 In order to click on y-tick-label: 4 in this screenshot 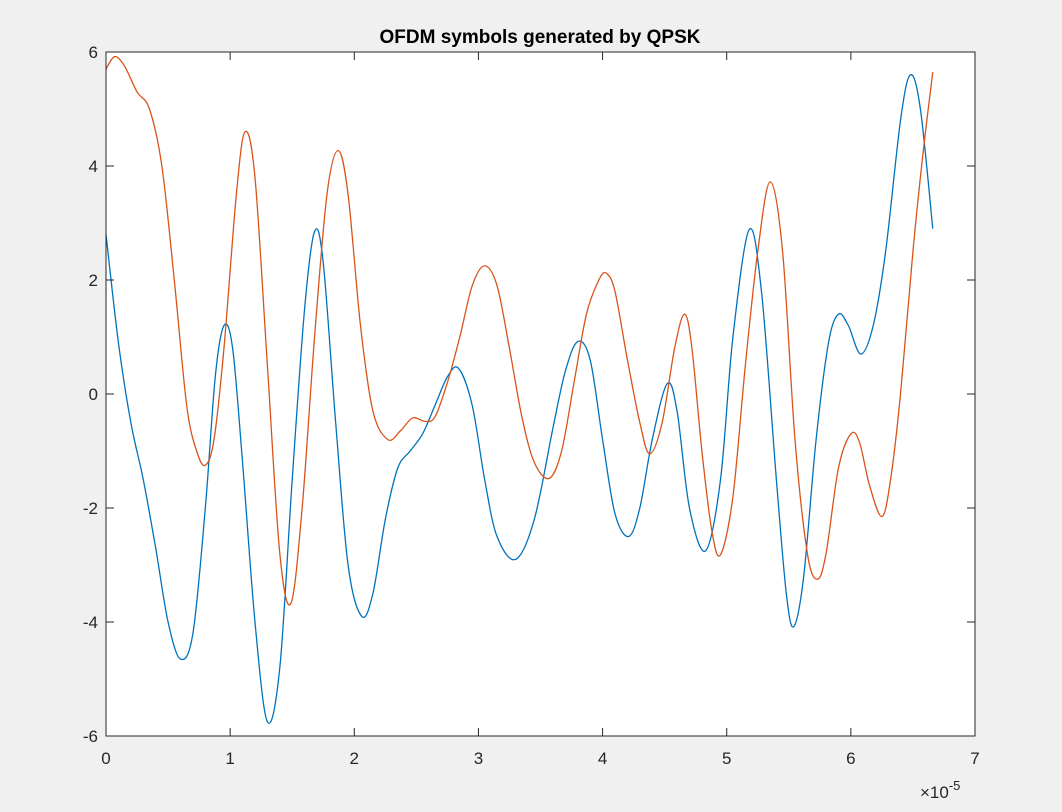, I will do `click(93, 166)`.